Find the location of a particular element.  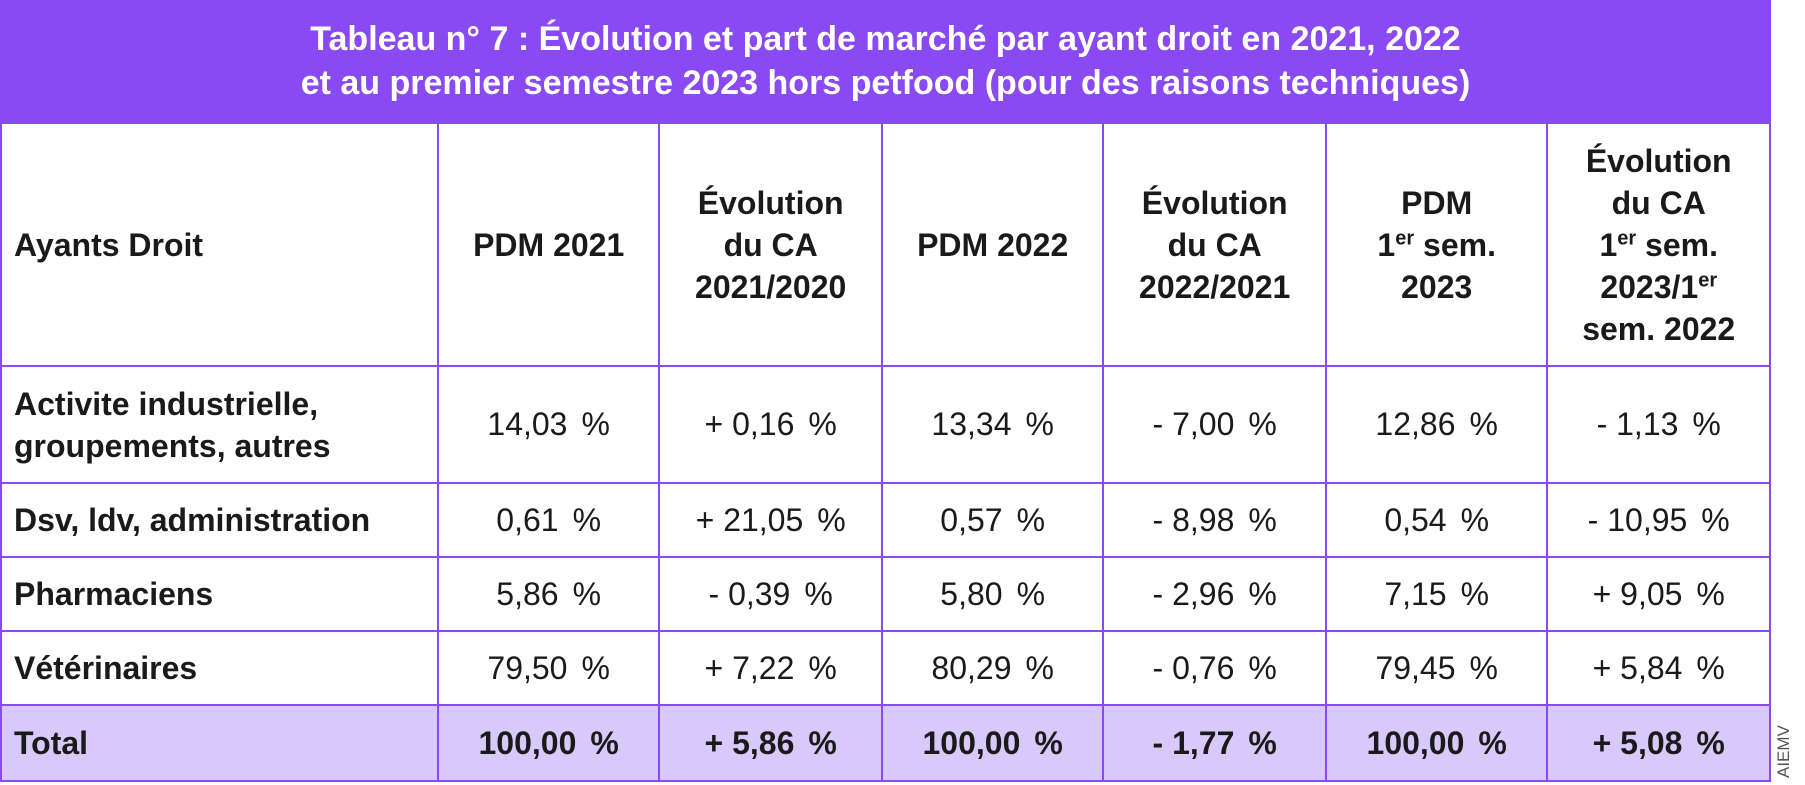

table-cell: - 0,39% is located at coordinates (770, 594).